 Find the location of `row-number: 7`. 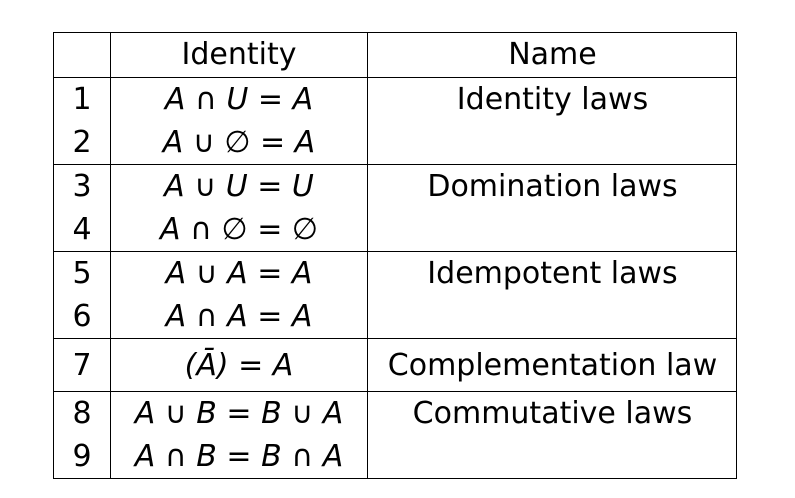

row-number: 7 is located at coordinates (82, 365).